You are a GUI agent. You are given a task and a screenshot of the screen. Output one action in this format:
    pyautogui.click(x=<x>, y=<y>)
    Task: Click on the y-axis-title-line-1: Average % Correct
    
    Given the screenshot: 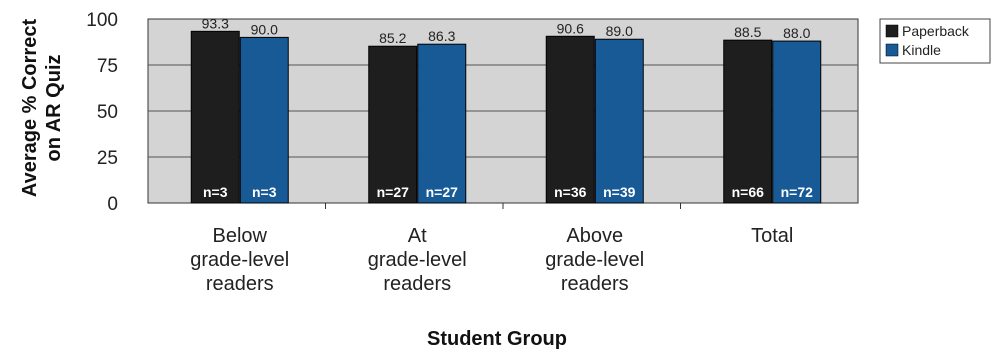 What is the action you would take?
    pyautogui.click(x=30, y=108)
    